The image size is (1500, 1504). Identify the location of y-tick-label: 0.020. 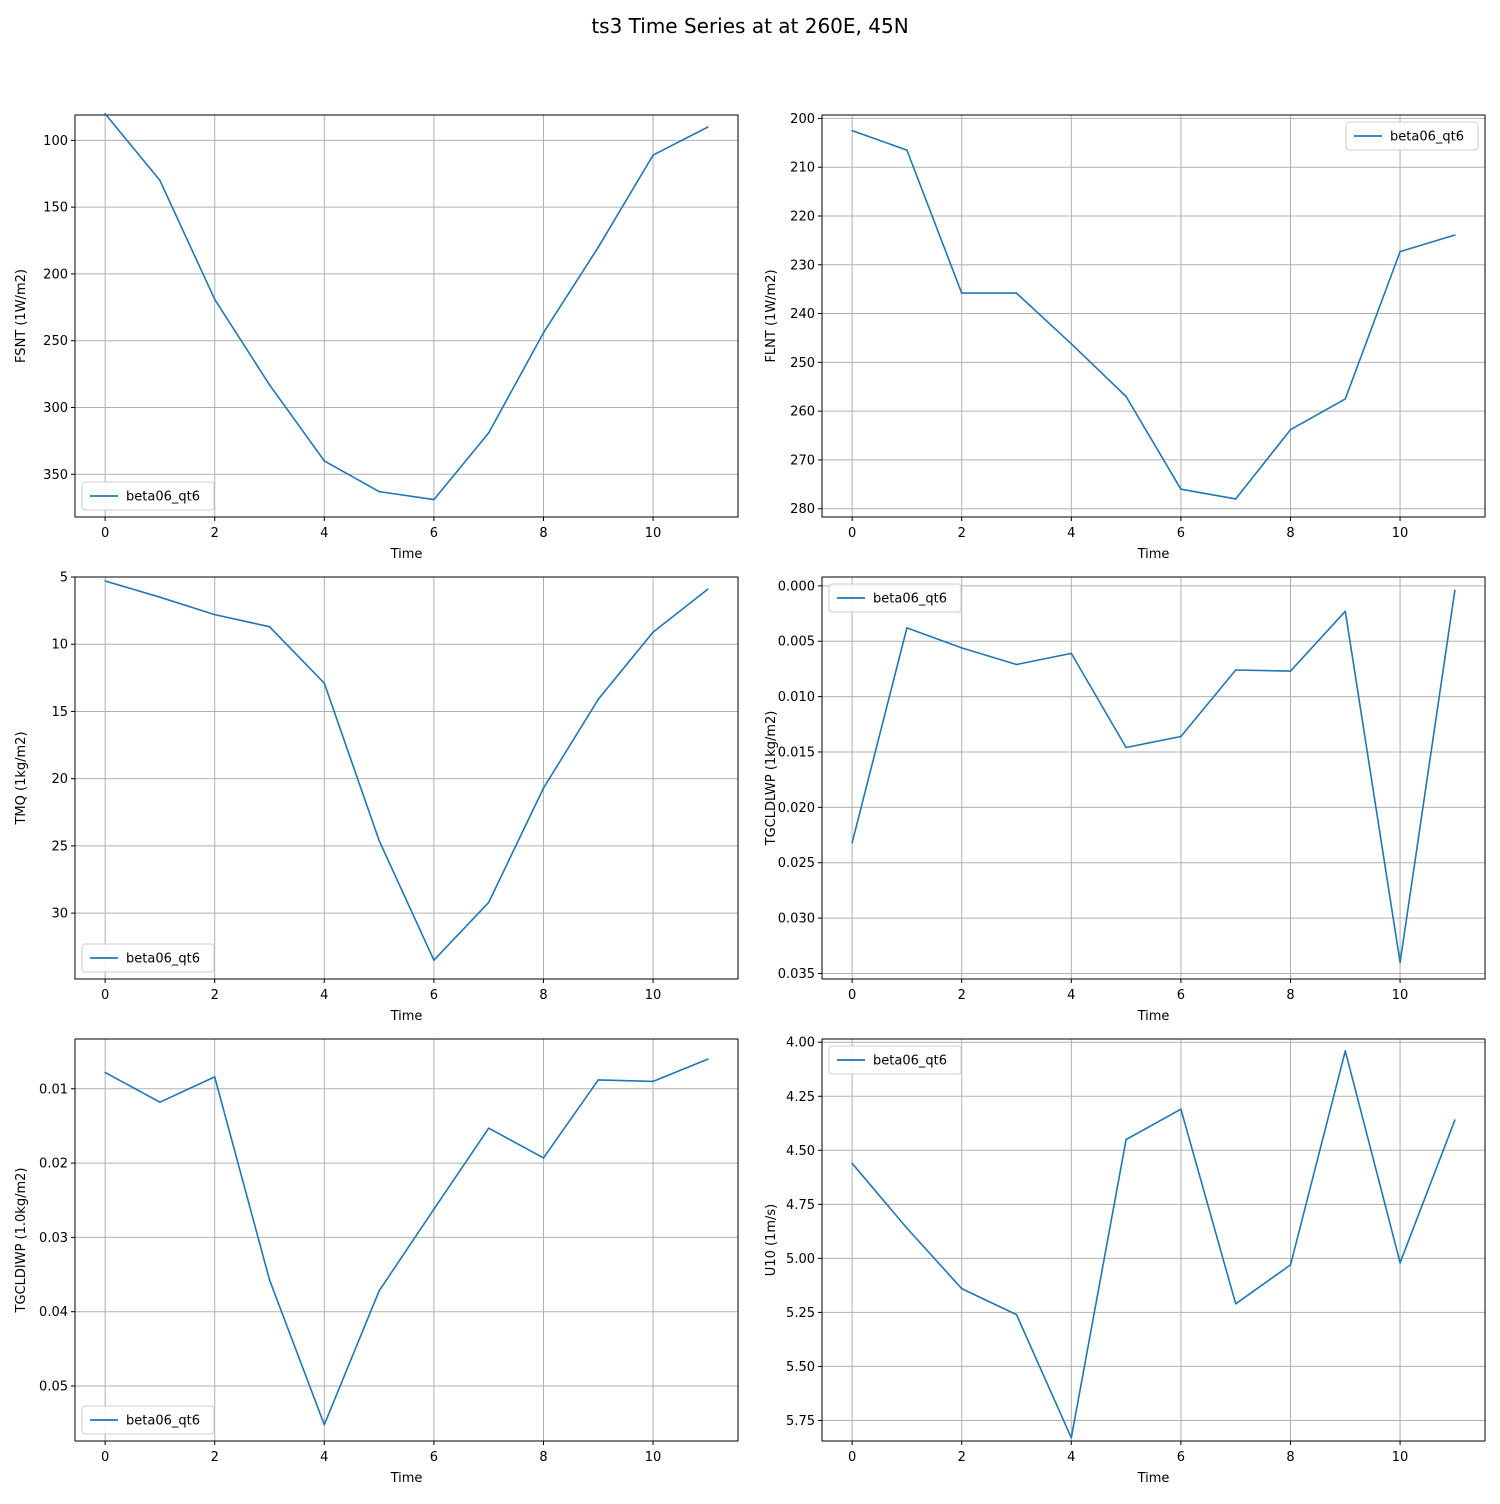
(796, 808).